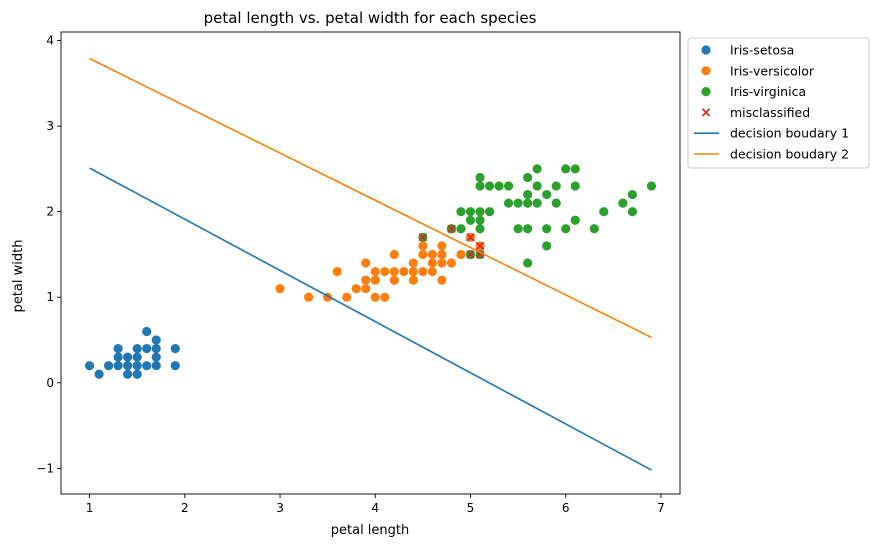 The height and width of the screenshot is (547, 879). What do you see at coordinates (768, 91) in the screenshot?
I see `legend-label: Iris-virginica` at bounding box center [768, 91].